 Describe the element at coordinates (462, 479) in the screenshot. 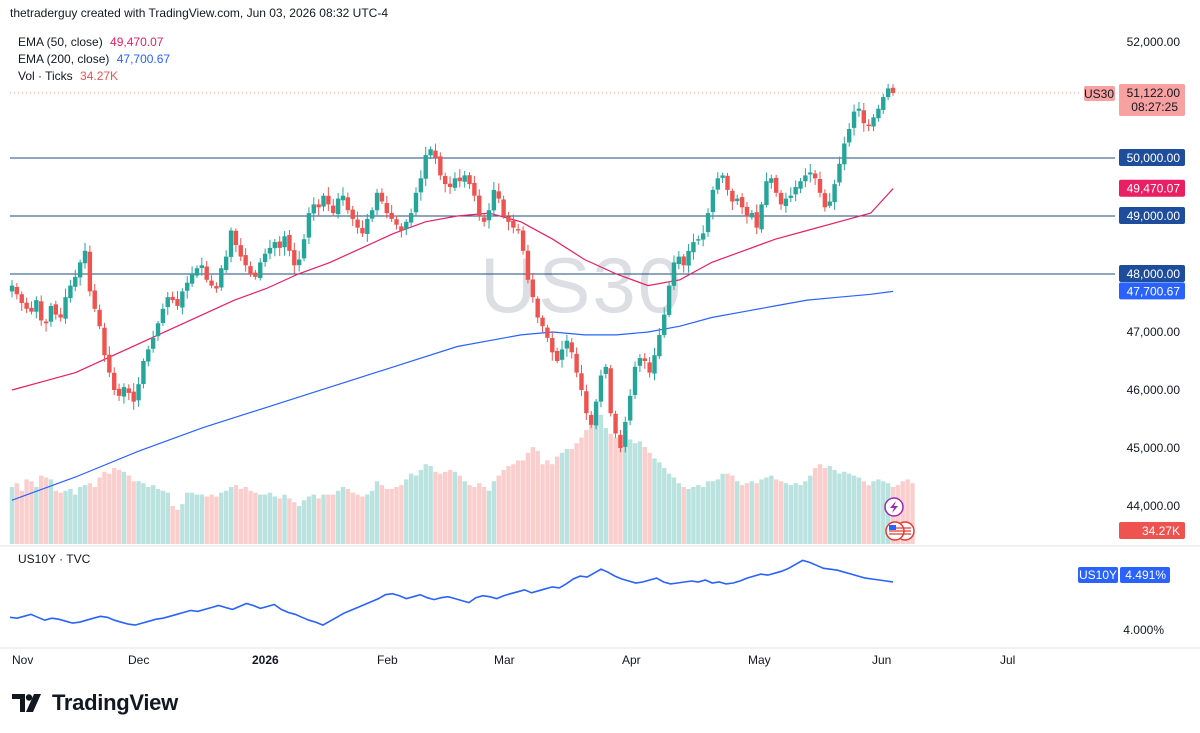

I see `volume-bars` at that location.